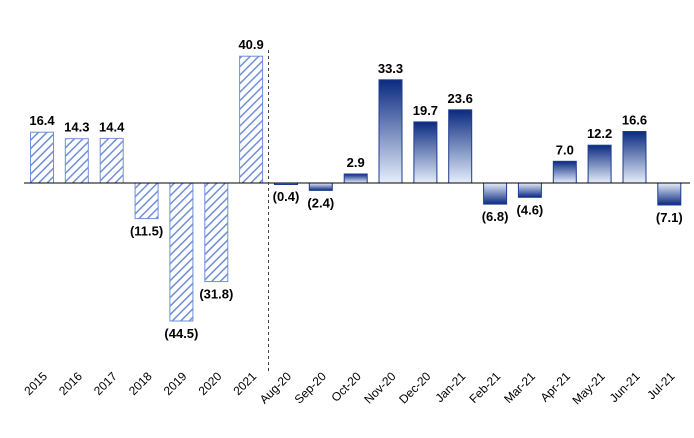 The height and width of the screenshot is (438, 694). Describe the element at coordinates (112, 126) in the screenshot. I see `value-label-2017: 14.4` at that location.